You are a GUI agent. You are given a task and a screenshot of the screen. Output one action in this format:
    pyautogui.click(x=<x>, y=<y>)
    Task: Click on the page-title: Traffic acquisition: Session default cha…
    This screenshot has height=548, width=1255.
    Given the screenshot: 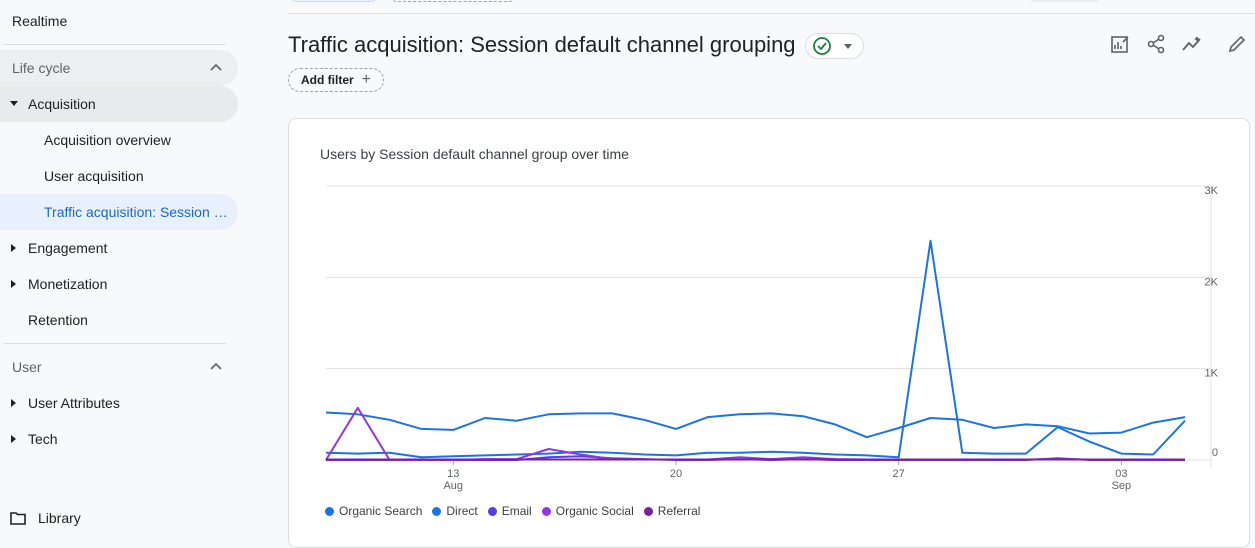 What is the action you would take?
    pyautogui.click(x=542, y=44)
    